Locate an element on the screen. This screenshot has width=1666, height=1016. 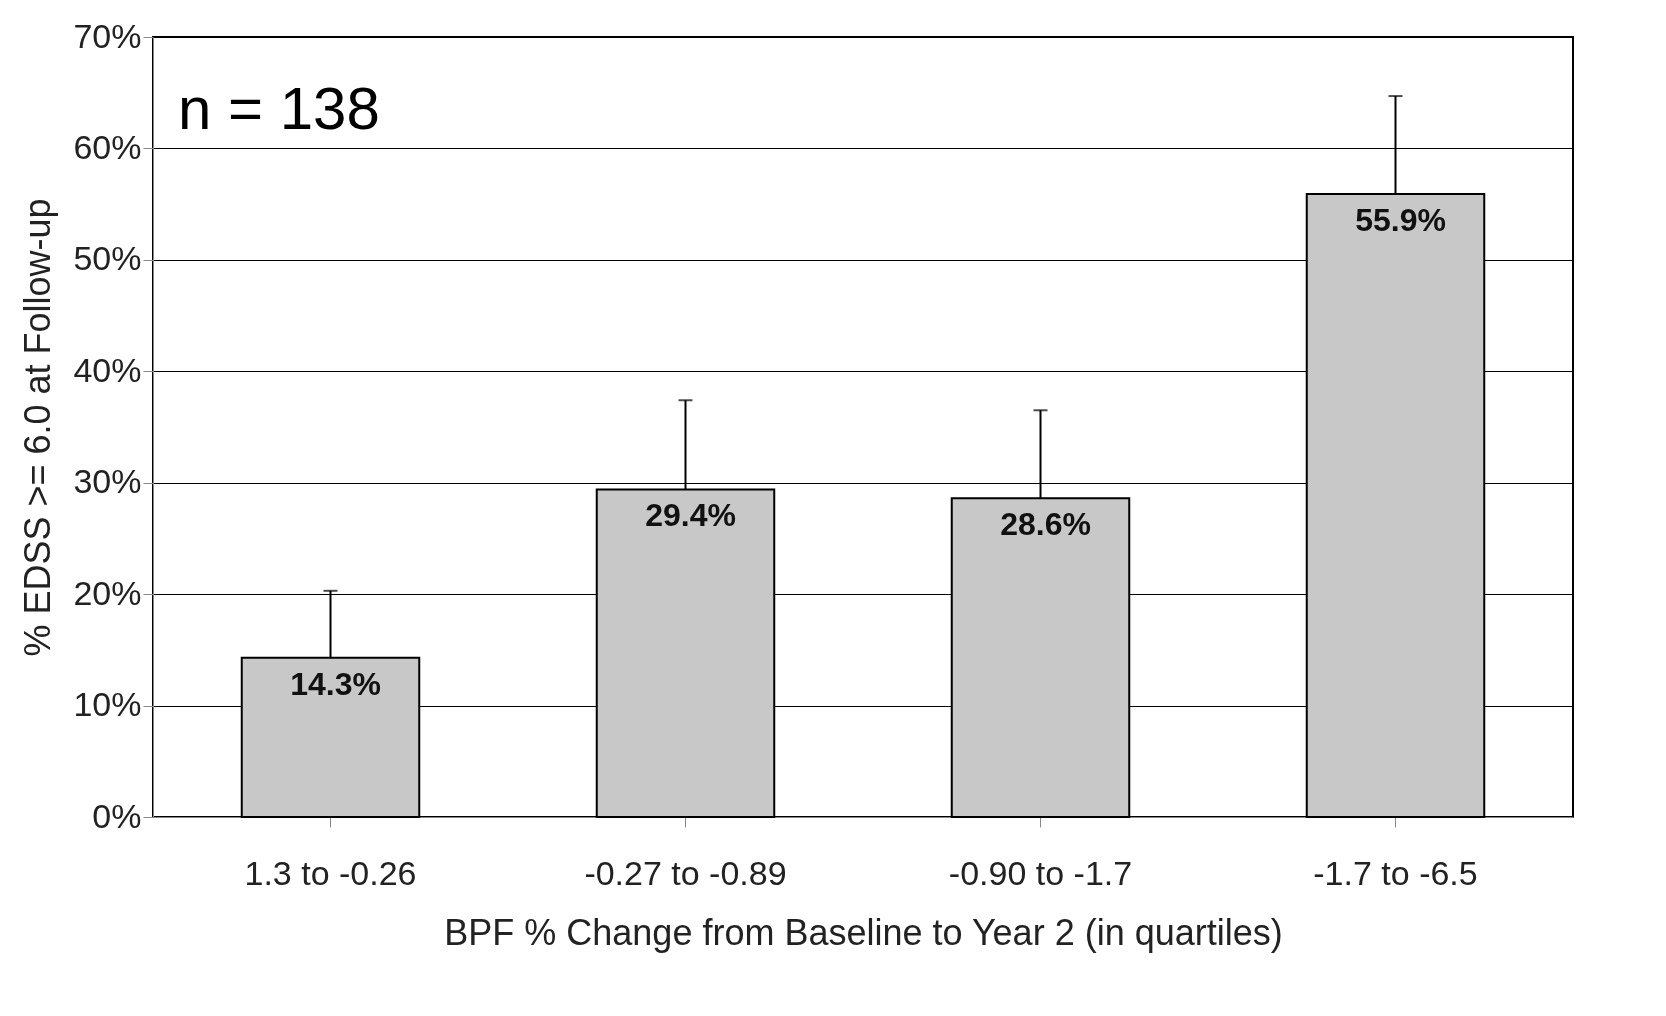
data-label: 55.9% is located at coordinates (1400, 220).